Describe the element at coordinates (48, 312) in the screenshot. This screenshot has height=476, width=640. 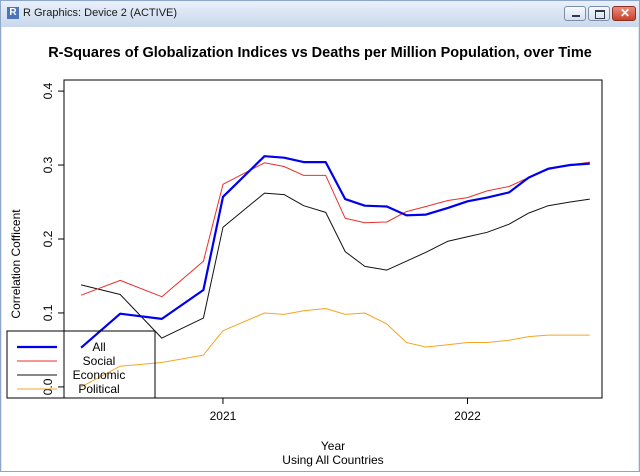
I see `y-tick-label-0.1: 0.1` at that location.